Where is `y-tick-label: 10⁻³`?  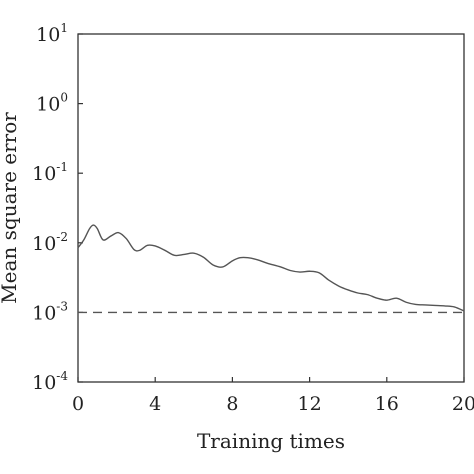 y-tick-label: 10⁻³ is located at coordinates (50, 311).